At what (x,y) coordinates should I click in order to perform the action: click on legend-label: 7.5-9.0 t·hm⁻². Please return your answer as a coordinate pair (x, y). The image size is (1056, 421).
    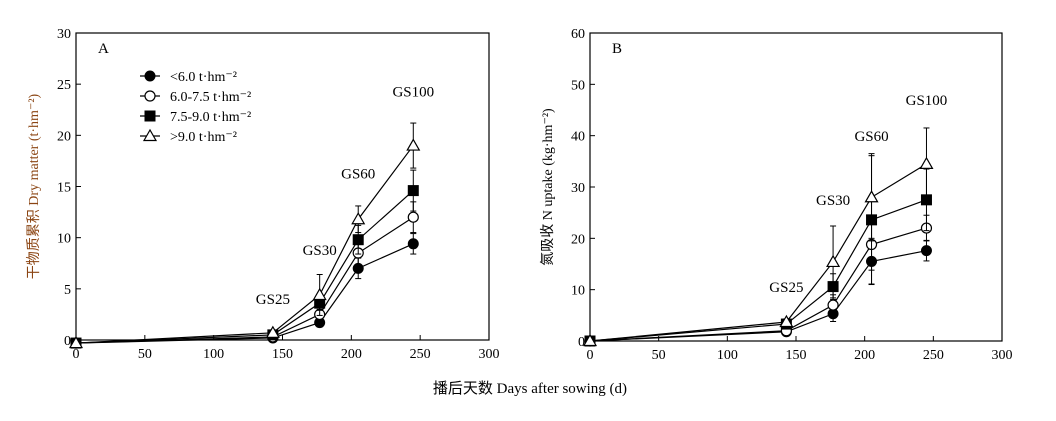
    Looking at the image, I should click on (210, 117).